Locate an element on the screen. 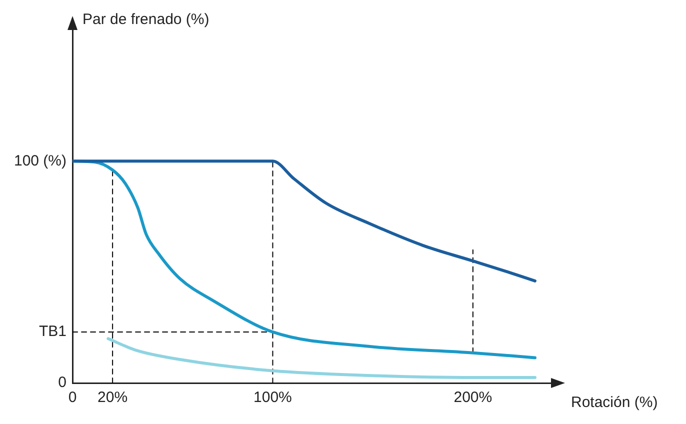 Image resolution: width=686 pixels, height=424 pixels. x-tick-label: 200% is located at coordinates (473, 397).